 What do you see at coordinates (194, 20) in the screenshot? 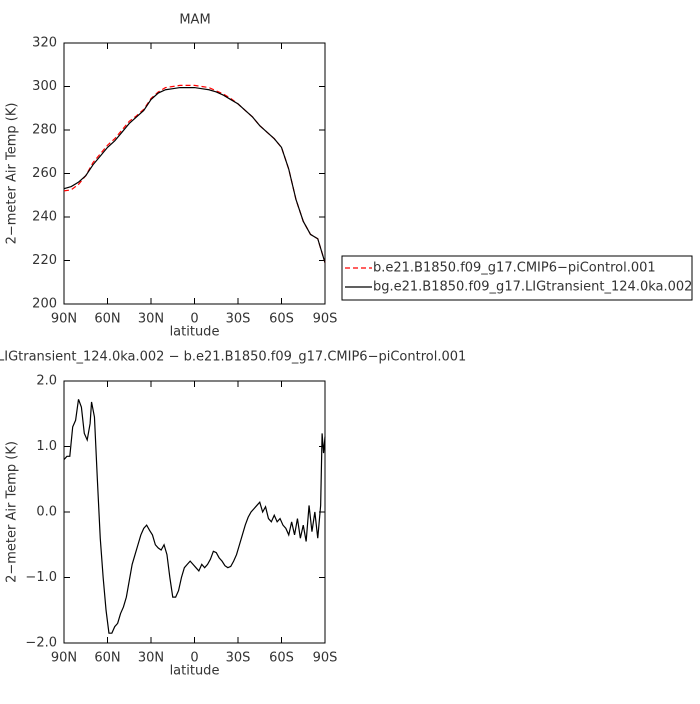
I see `chart-title: MAM` at bounding box center [194, 20].